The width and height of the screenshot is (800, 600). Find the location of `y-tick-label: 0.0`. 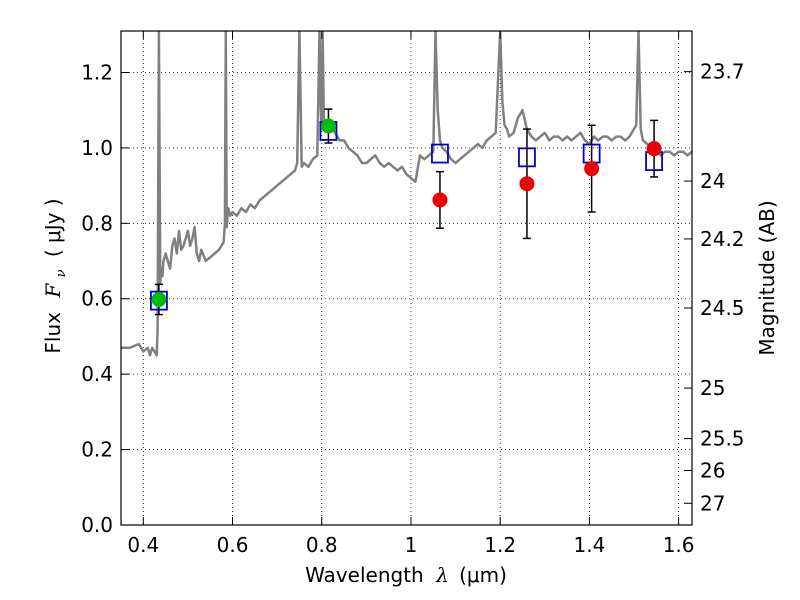

y-tick-label: 0.0 is located at coordinates (97, 525).